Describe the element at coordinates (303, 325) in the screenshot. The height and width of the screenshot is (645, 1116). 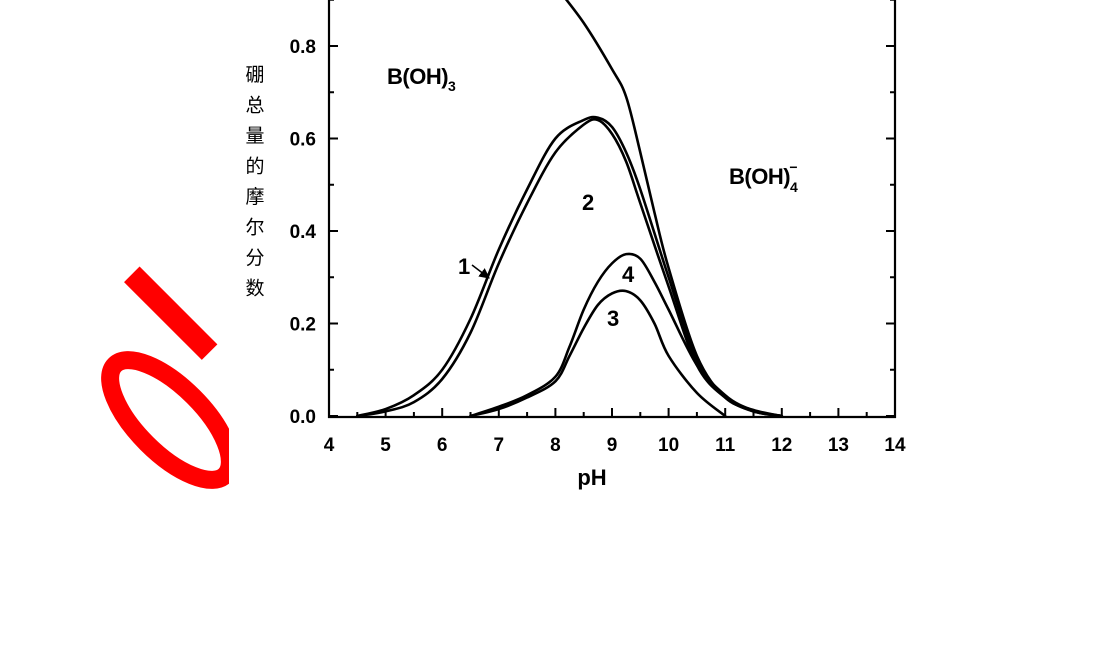
I see `y-tick-label: 0.2` at that location.